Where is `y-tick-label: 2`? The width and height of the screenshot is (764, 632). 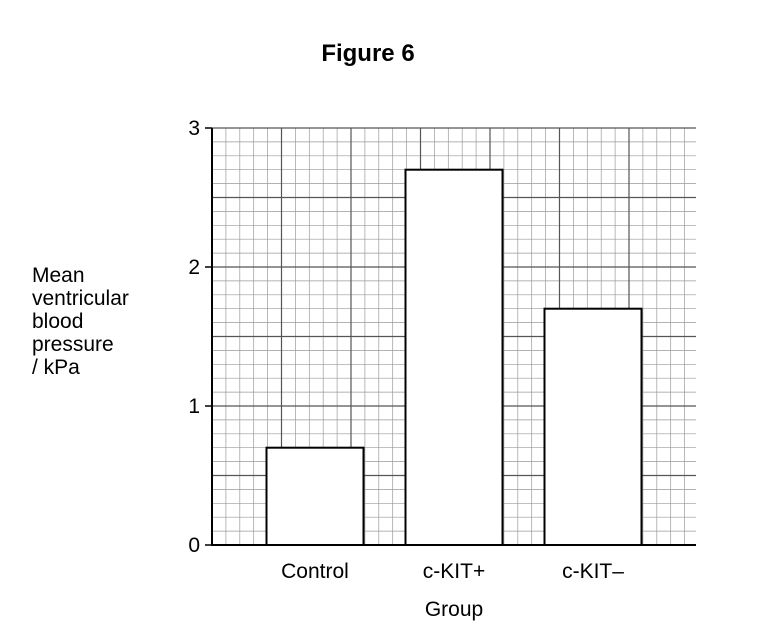
y-tick-label: 2 is located at coordinates (194, 267).